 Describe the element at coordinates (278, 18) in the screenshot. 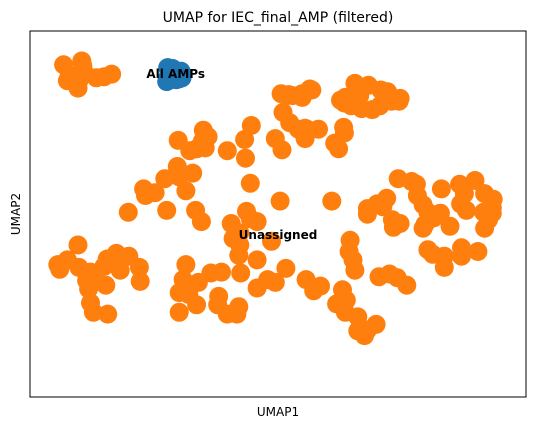

I see `chart-title: UMAP for IEC_final_AMP (filtered)` at that location.